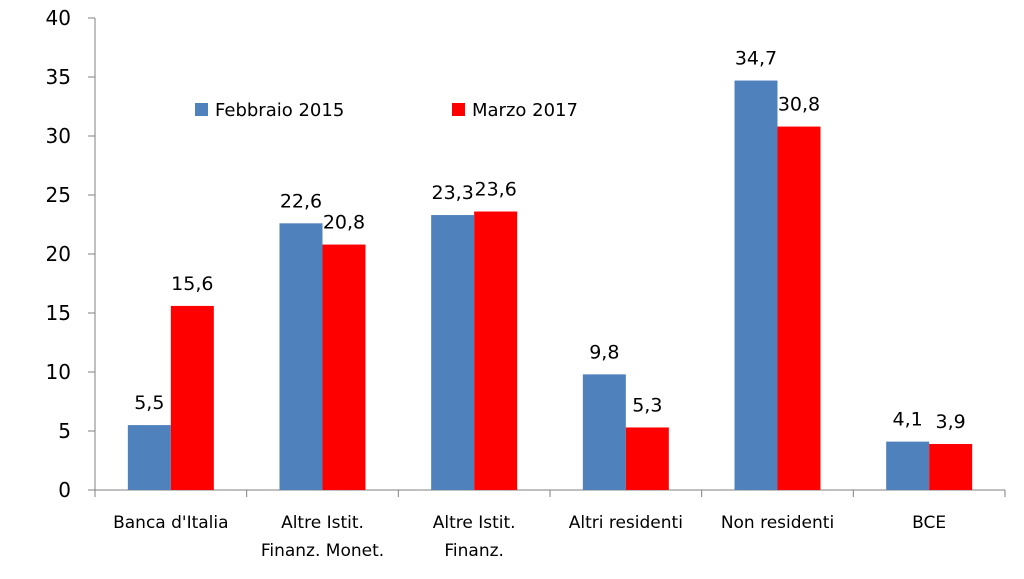 This screenshot has height=579, width=1024. I want to click on y-tick-label: 0, so click(64, 490).